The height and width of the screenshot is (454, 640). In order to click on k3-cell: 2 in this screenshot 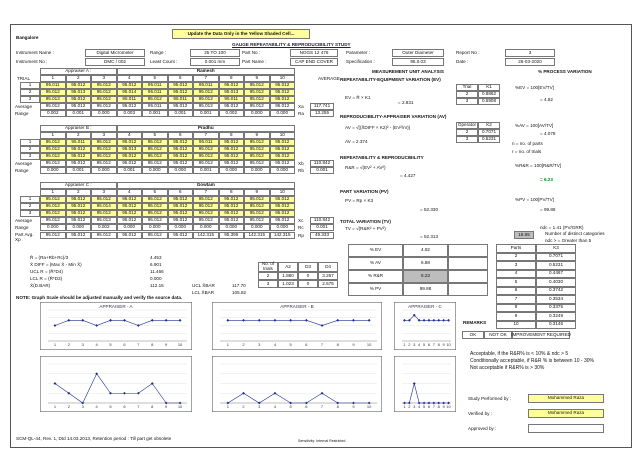, I will do `click(516, 256)`.